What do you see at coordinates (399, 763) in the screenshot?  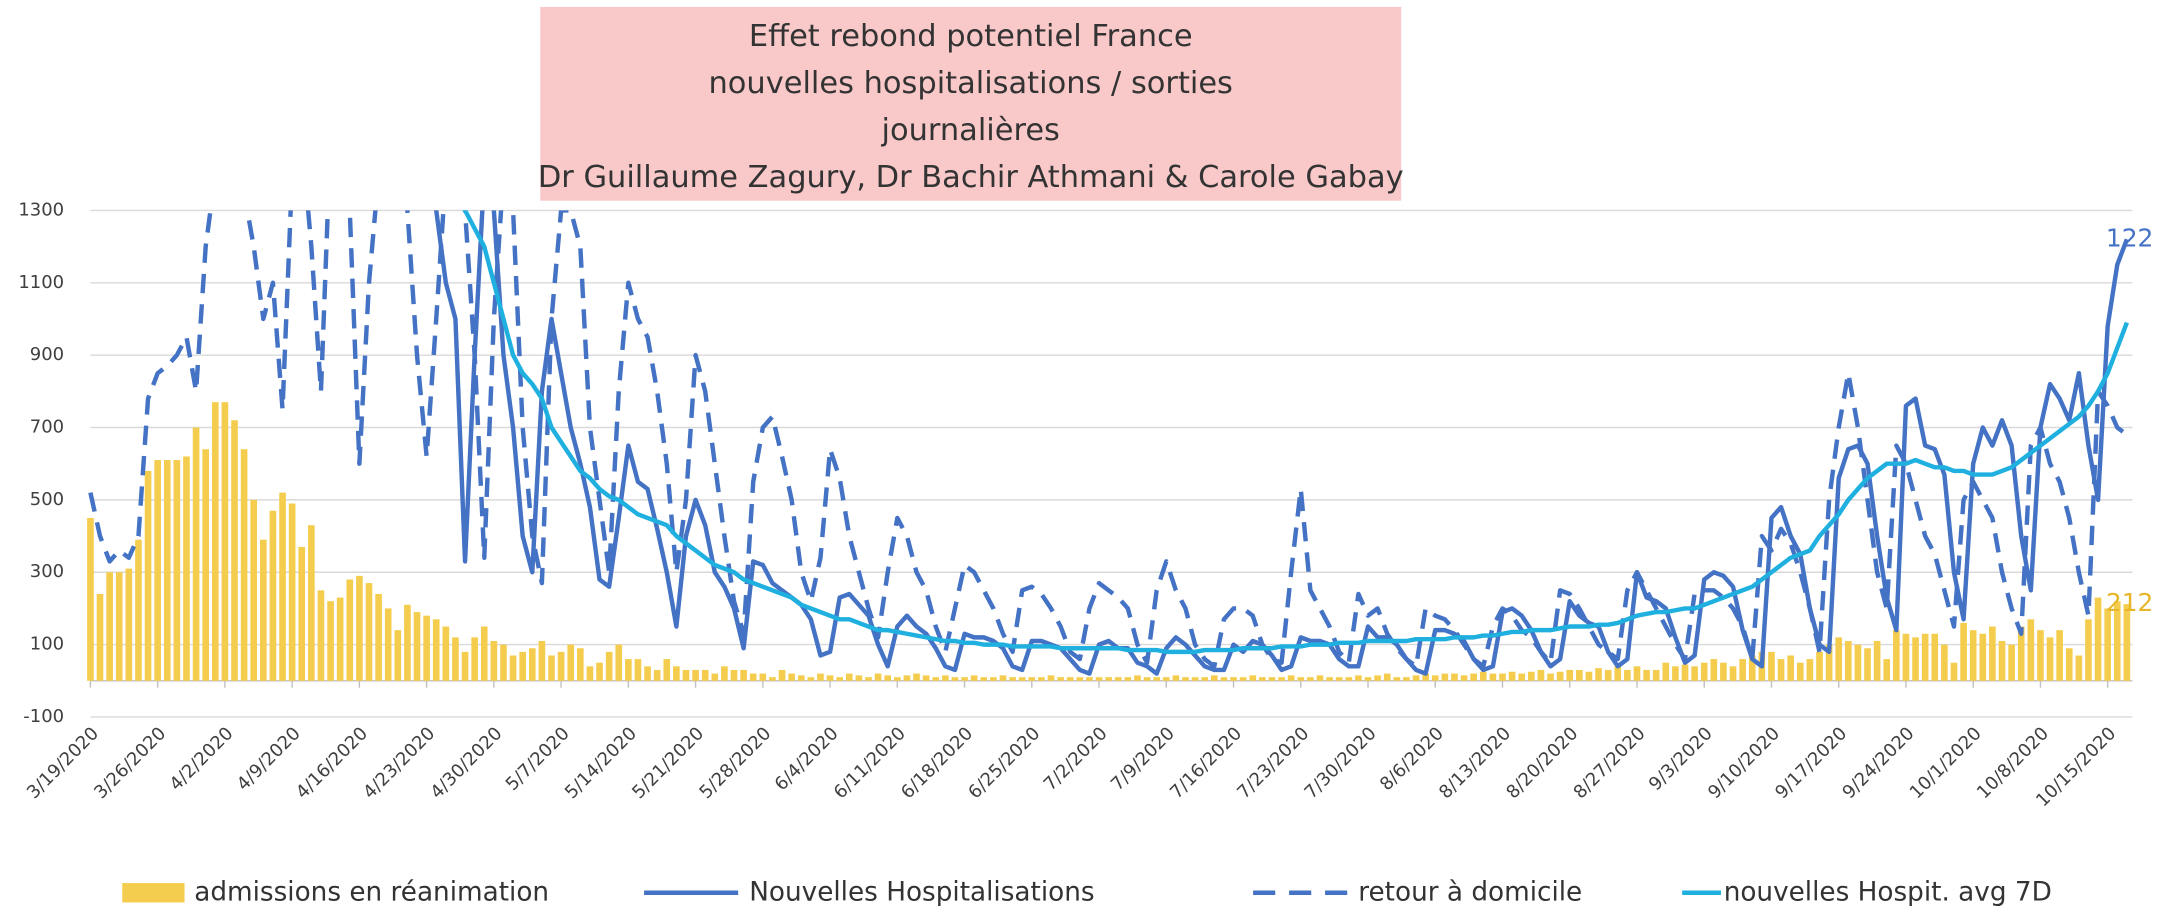 I see `x-tick-label: 4/23/2020` at bounding box center [399, 763].